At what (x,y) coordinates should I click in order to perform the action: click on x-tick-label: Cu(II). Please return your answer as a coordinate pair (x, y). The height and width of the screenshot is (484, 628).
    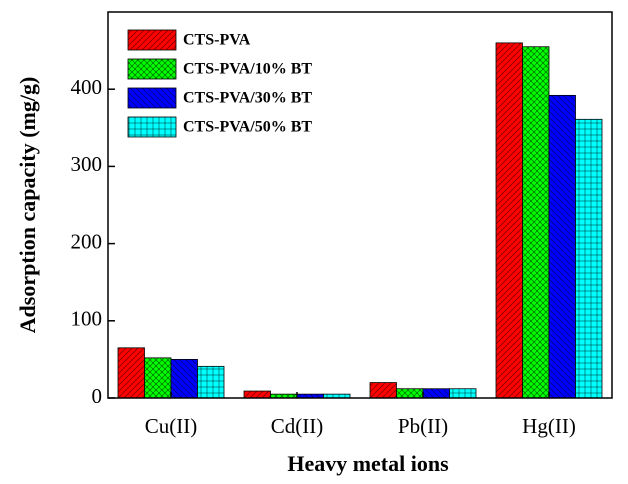
    Looking at the image, I should click on (171, 426).